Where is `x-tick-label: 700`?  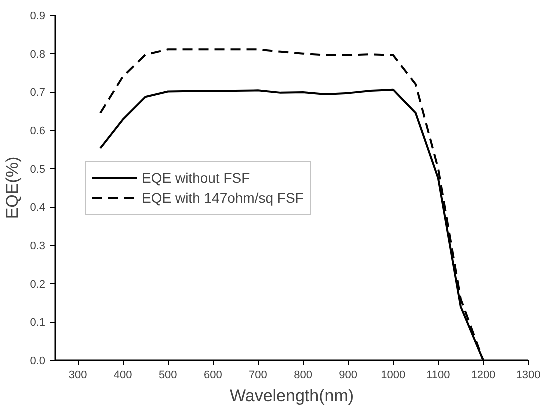 x-tick-label: 700 is located at coordinates (258, 376).